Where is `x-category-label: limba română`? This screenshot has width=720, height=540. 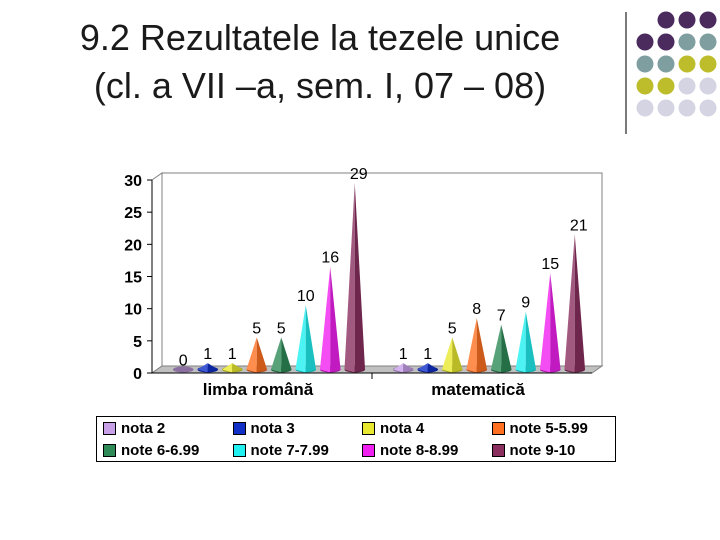
x-category-label: limba română is located at coordinates (258, 389).